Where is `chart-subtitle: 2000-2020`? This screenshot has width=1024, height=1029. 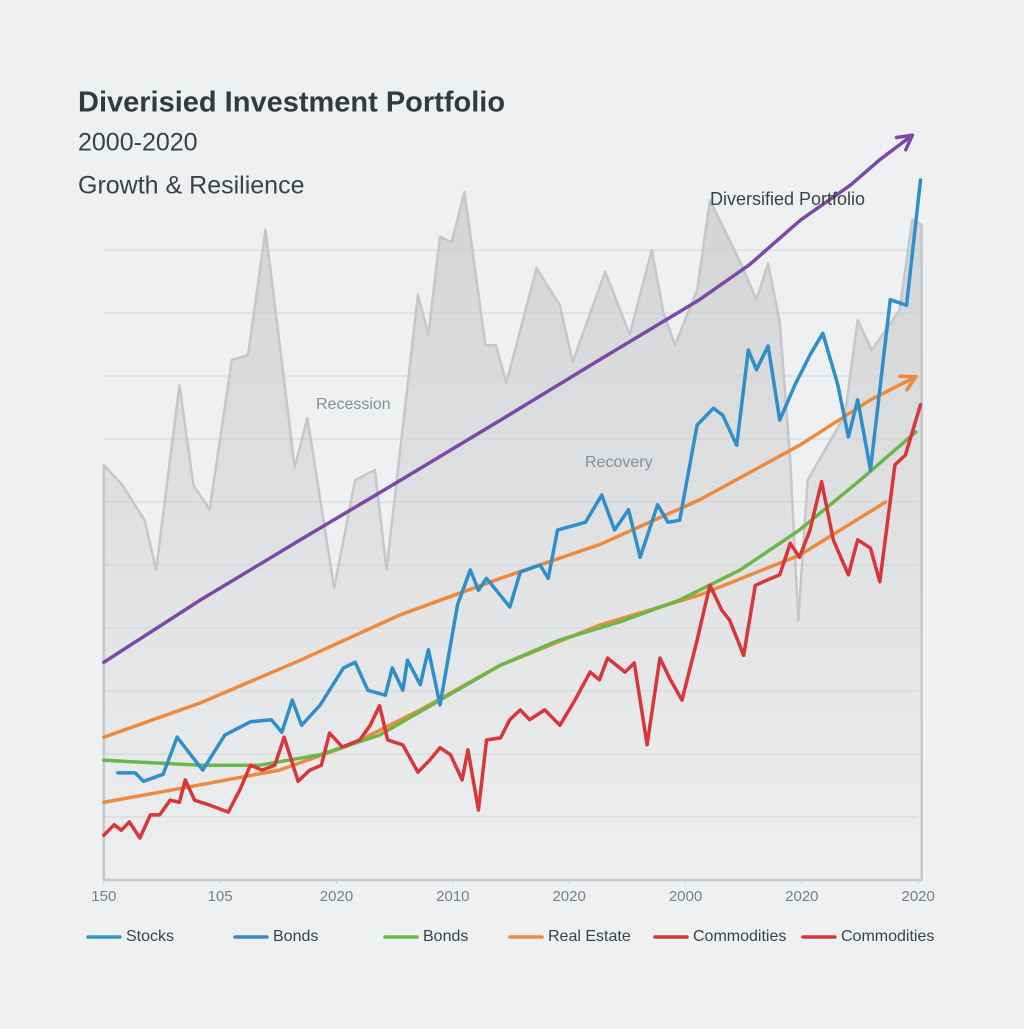
chart-subtitle: 2000-2020 is located at coordinates (138, 143).